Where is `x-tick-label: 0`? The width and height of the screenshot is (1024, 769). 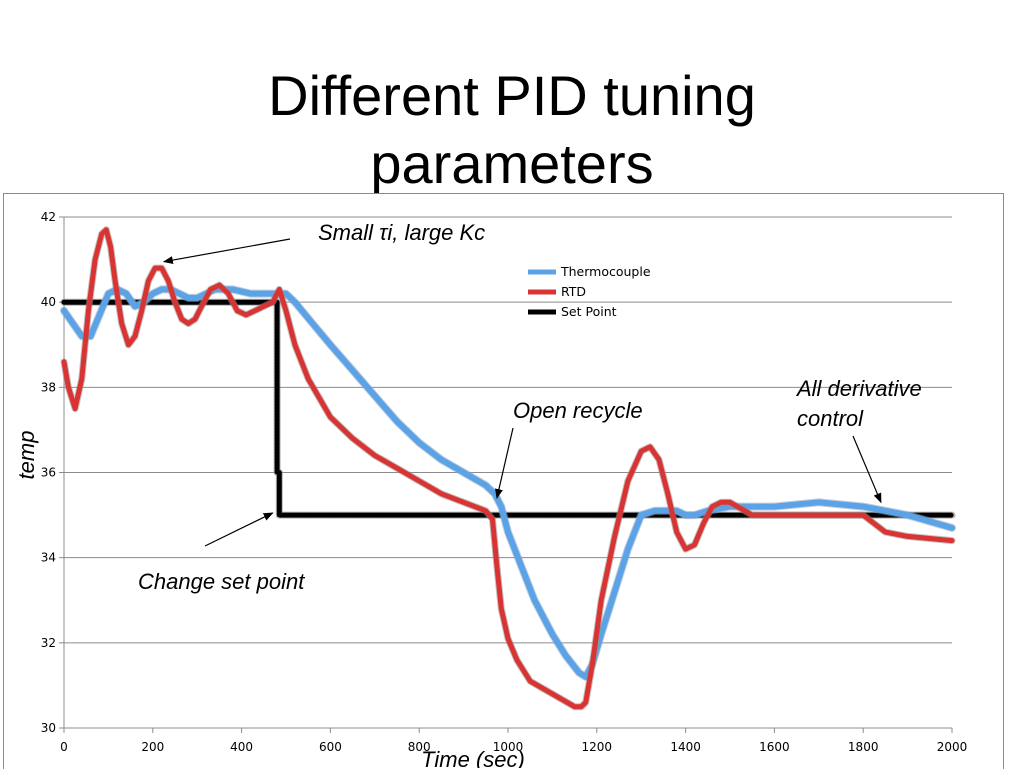
x-tick-label: 0 is located at coordinates (64, 747).